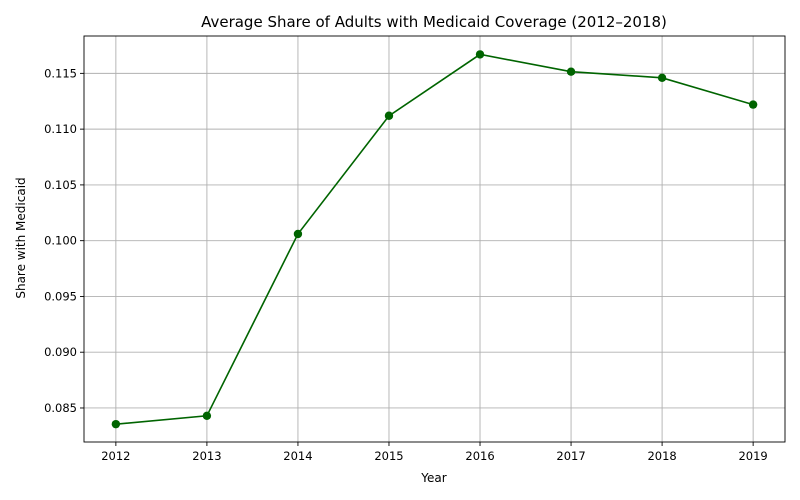 This screenshot has height=500, width=800. I want to click on x-tick-label: 2012, so click(115, 456).